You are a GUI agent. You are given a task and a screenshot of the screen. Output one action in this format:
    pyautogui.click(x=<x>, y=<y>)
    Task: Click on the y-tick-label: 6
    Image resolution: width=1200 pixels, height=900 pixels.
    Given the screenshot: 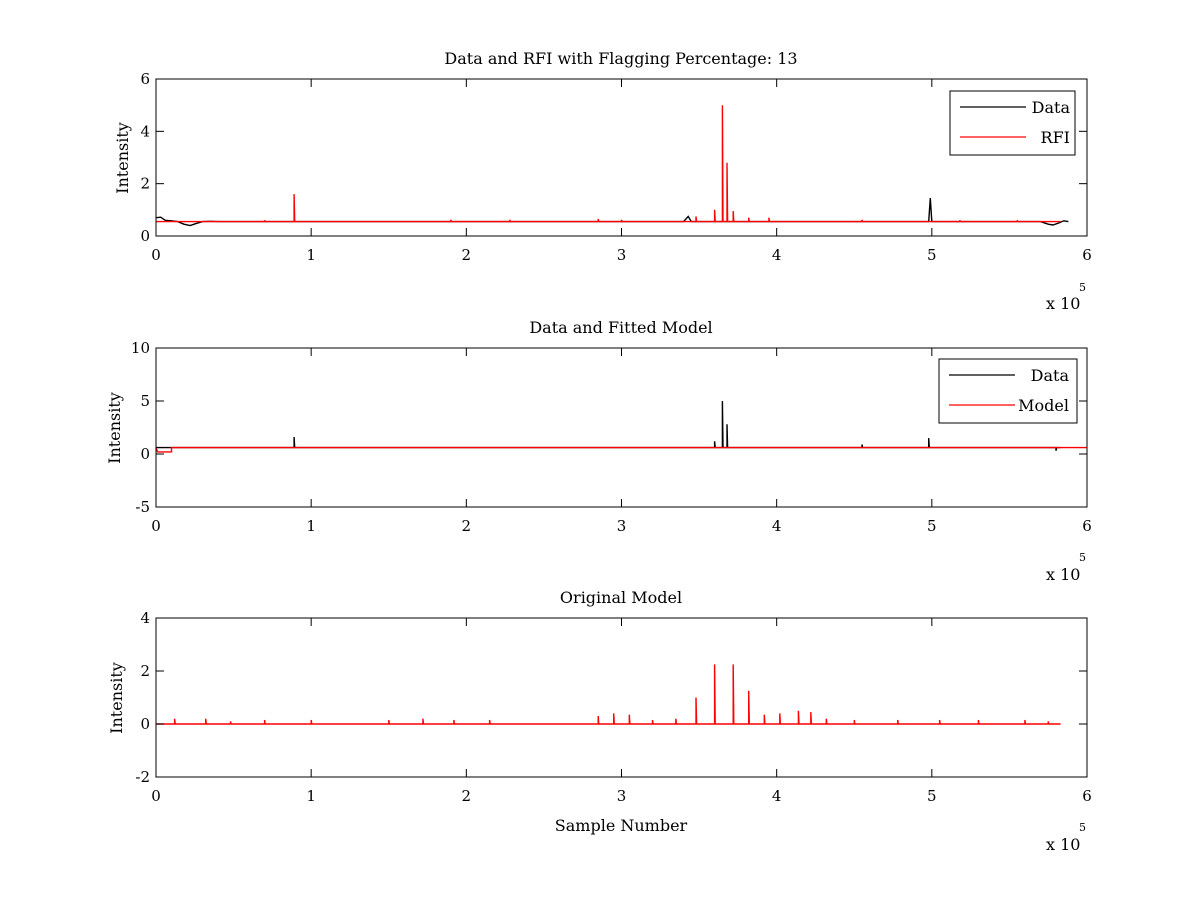 What is the action you would take?
    pyautogui.click(x=145, y=79)
    